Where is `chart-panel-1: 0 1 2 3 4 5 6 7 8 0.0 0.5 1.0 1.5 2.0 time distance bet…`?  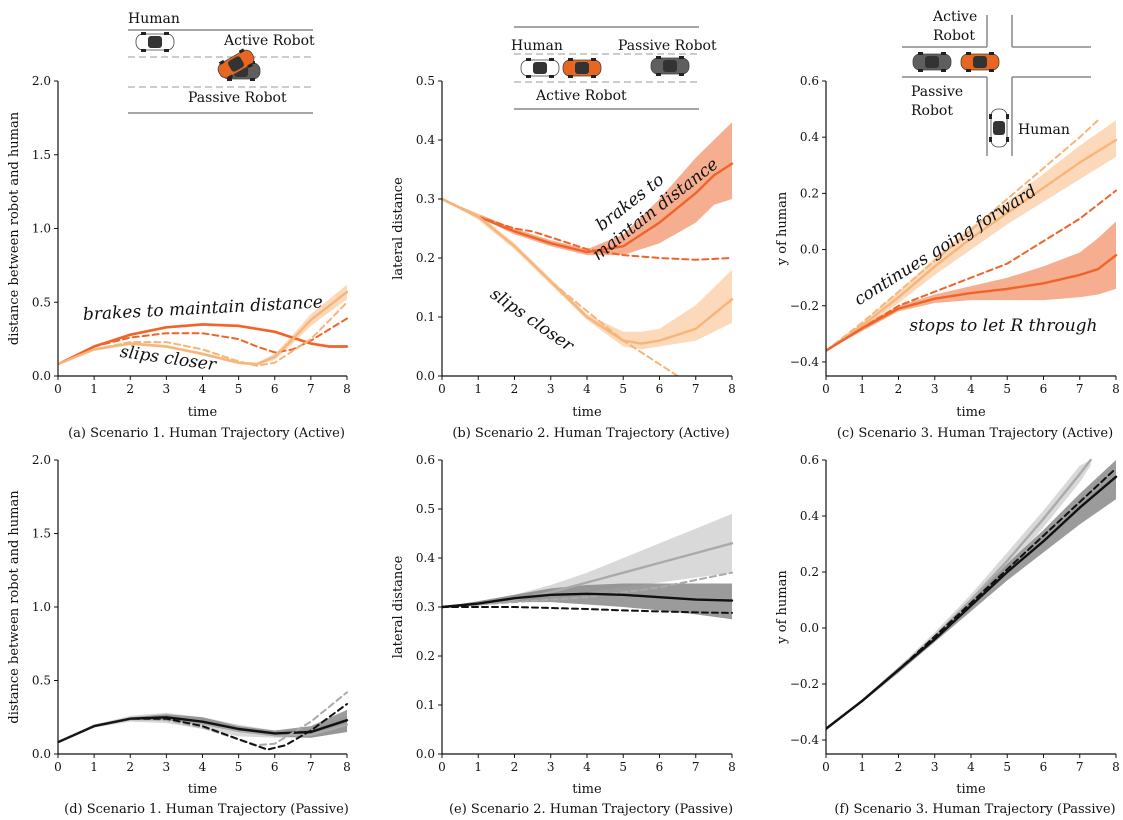
chart-panel-1: 0 1 2 3 4 5 6 7 8 0.0 0.5 1.0 1.5 2.0 time distance bet… is located at coordinates (179, 257).